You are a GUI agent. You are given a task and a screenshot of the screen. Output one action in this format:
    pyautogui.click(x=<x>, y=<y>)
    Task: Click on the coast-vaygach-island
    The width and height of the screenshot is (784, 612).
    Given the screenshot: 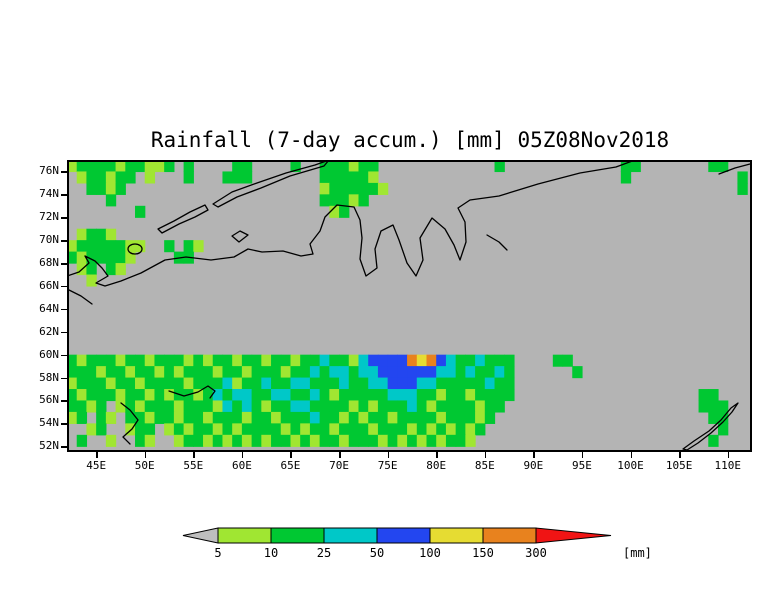 What is the action you would take?
    pyautogui.click(x=240, y=236)
    